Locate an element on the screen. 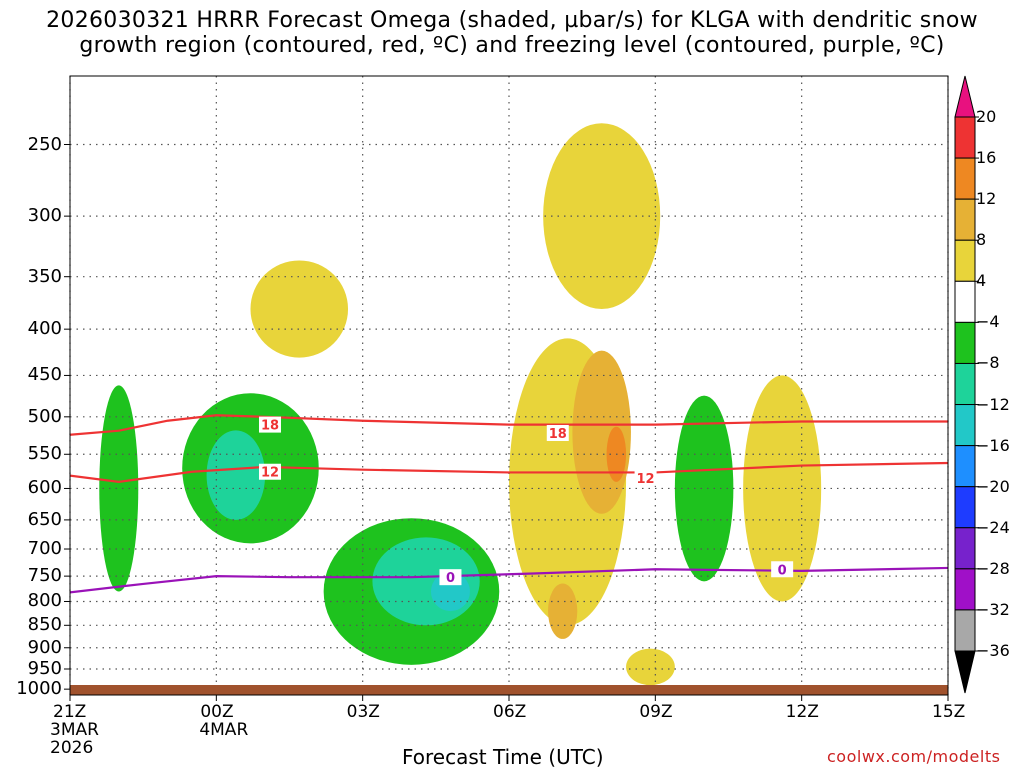 This screenshot has height=769, width=1024. colorbar-label: 16 is located at coordinates (986, 158).